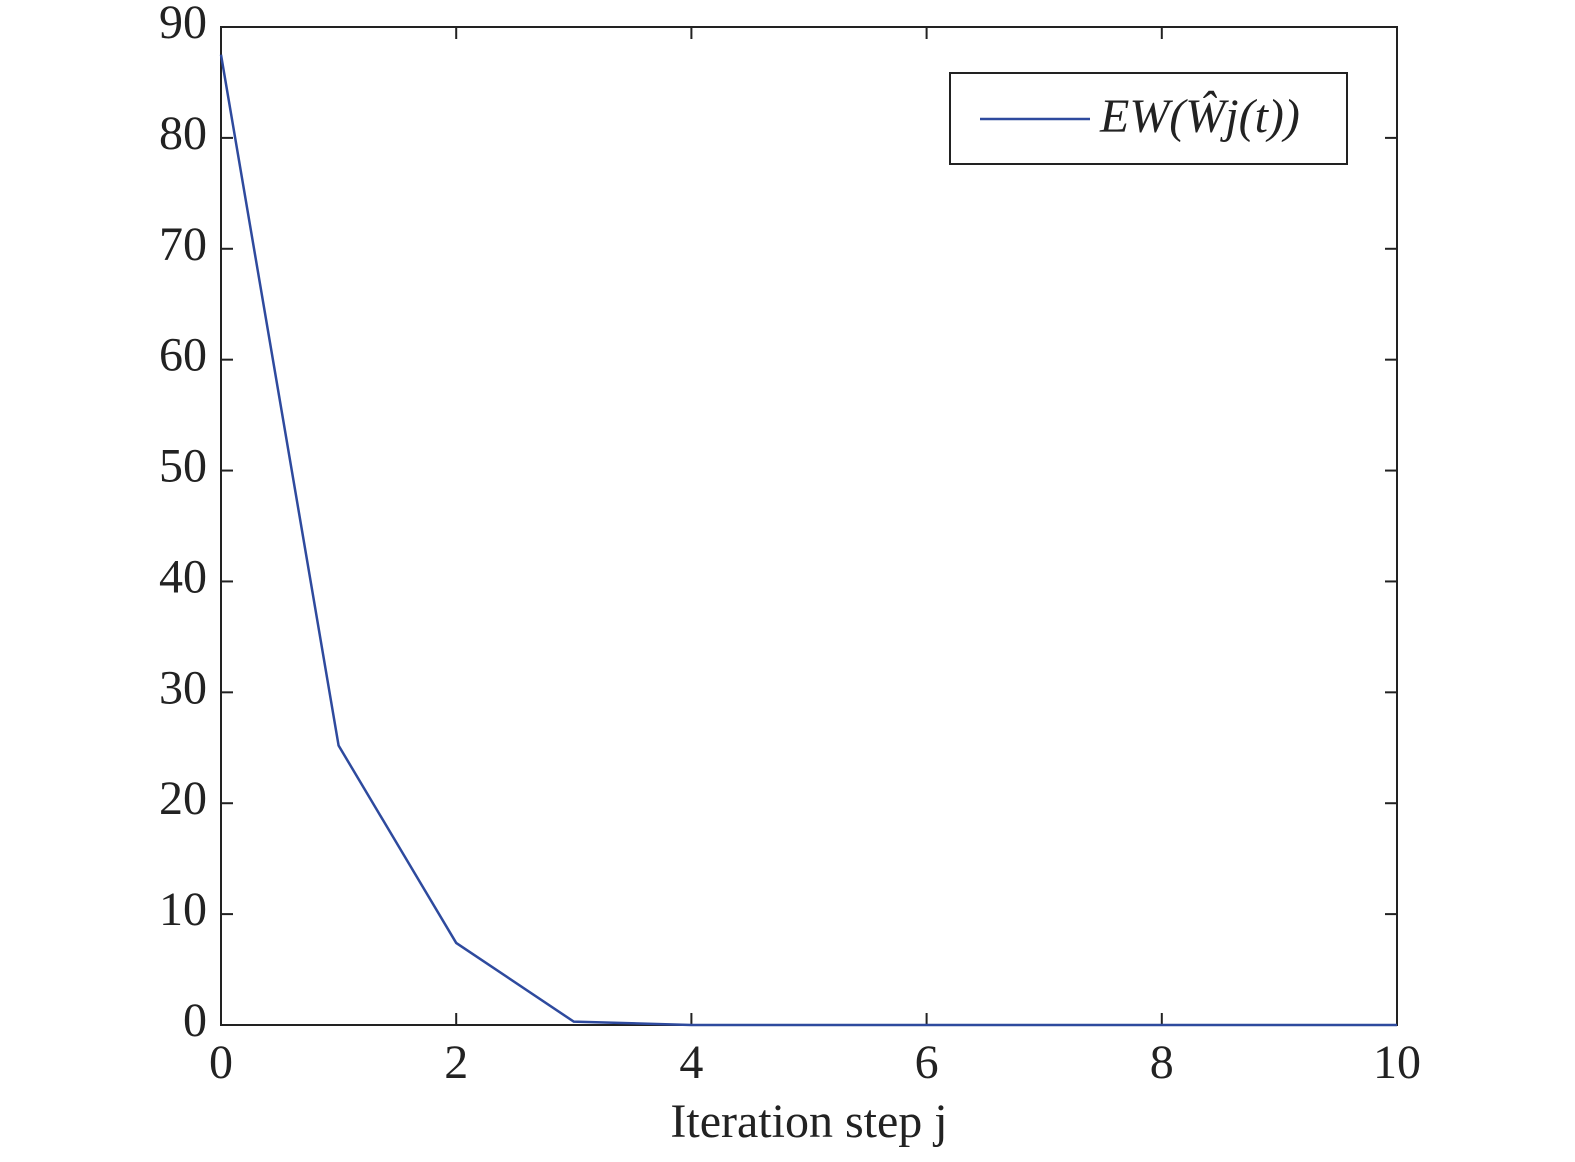 Image resolution: width=1575 pixels, height=1162 pixels. Describe the element at coordinates (1199, 116) in the screenshot. I see `legend-label: EW(Ŵj(t))` at that location.